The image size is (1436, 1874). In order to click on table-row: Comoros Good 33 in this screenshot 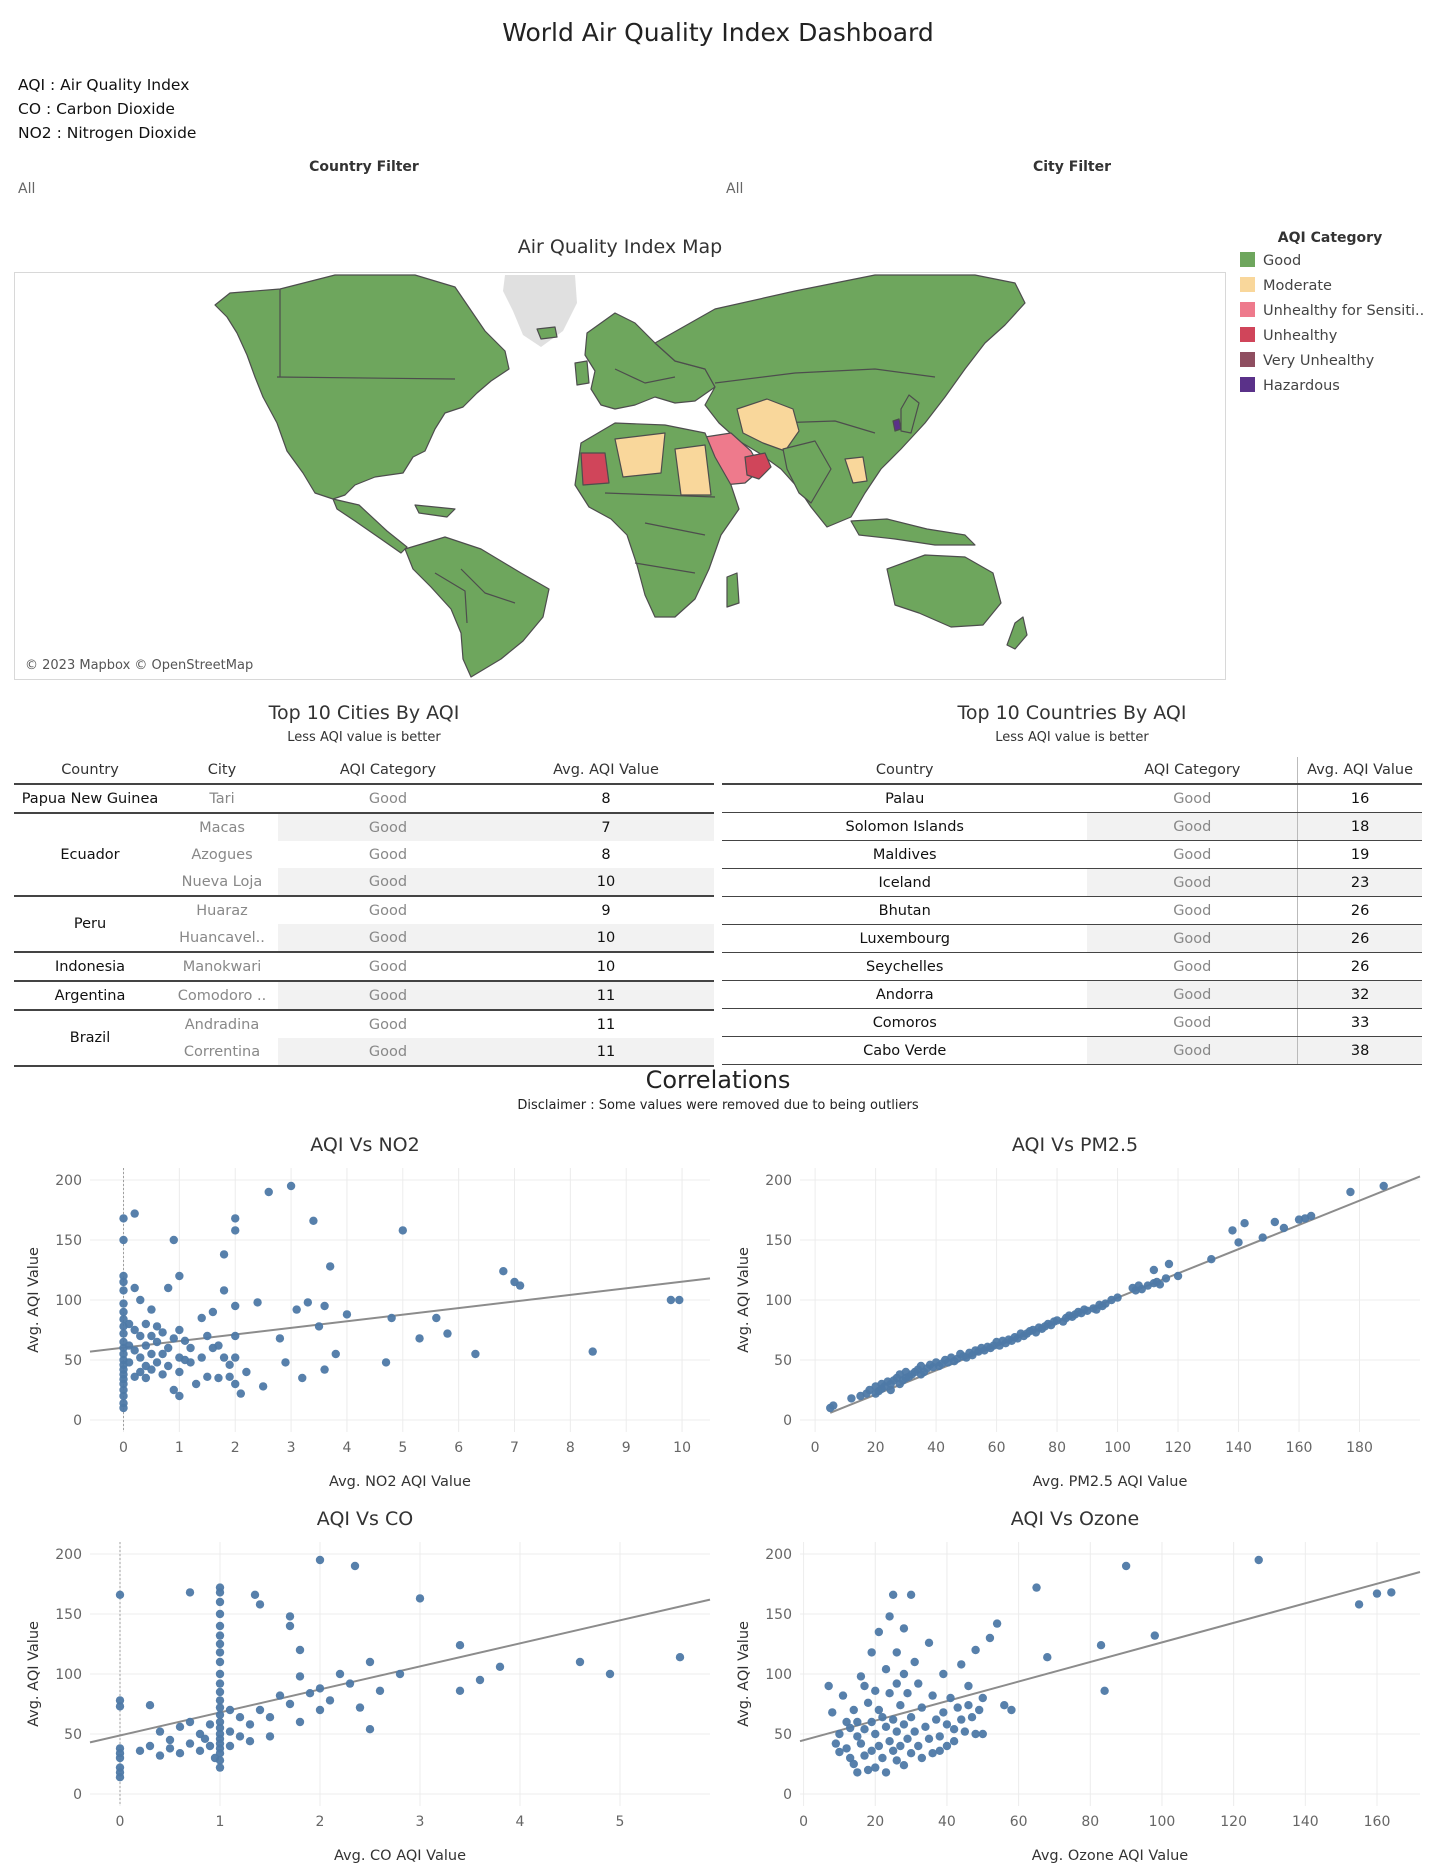, I will do `click(1072, 1022)`.